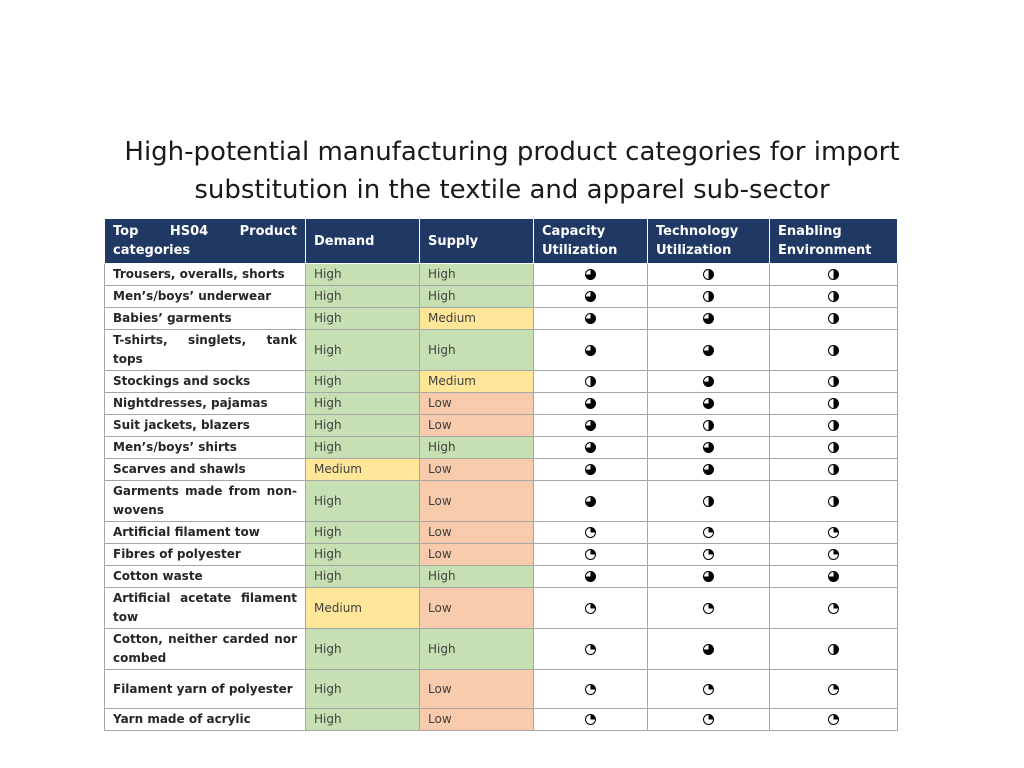 The width and height of the screenshot is (1024, 768). Describe the element at coordinates (205, 689) in the screenshot. I see `category-cell: Filament yarn of polyester` at that location.